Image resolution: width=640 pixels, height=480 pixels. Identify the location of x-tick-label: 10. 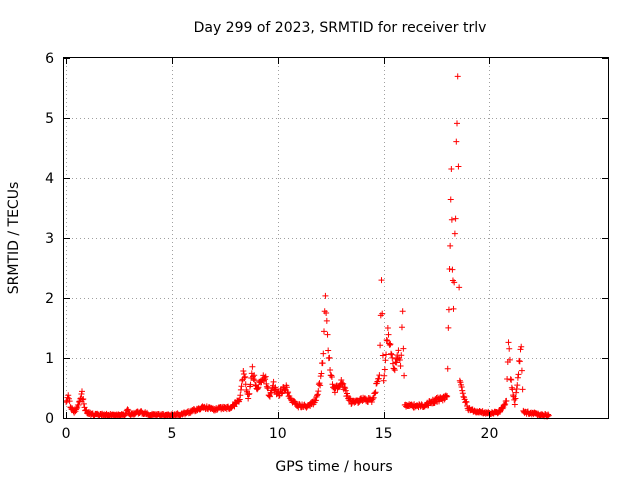
(278, 434).